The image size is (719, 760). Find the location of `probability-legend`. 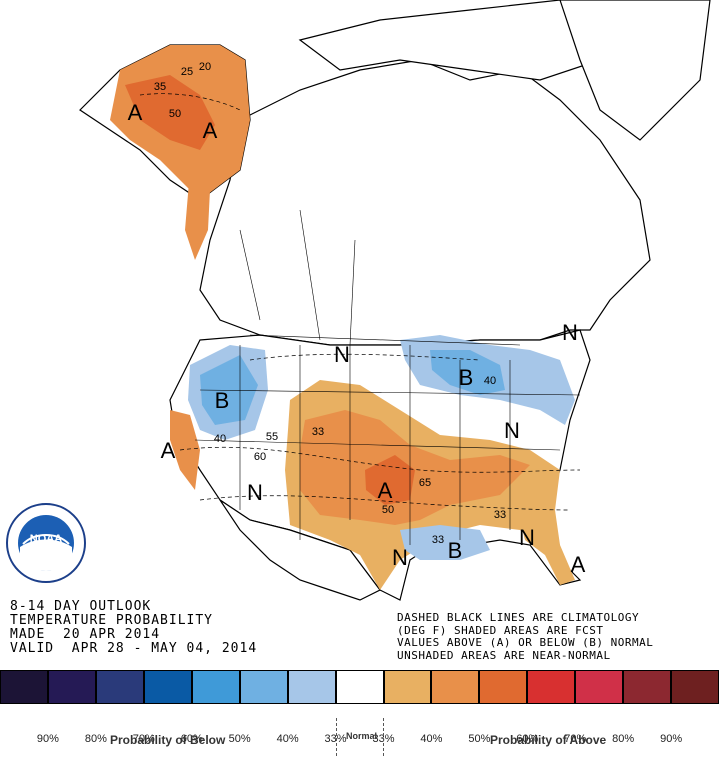

probability-legend is located at coordinates (359, 688).